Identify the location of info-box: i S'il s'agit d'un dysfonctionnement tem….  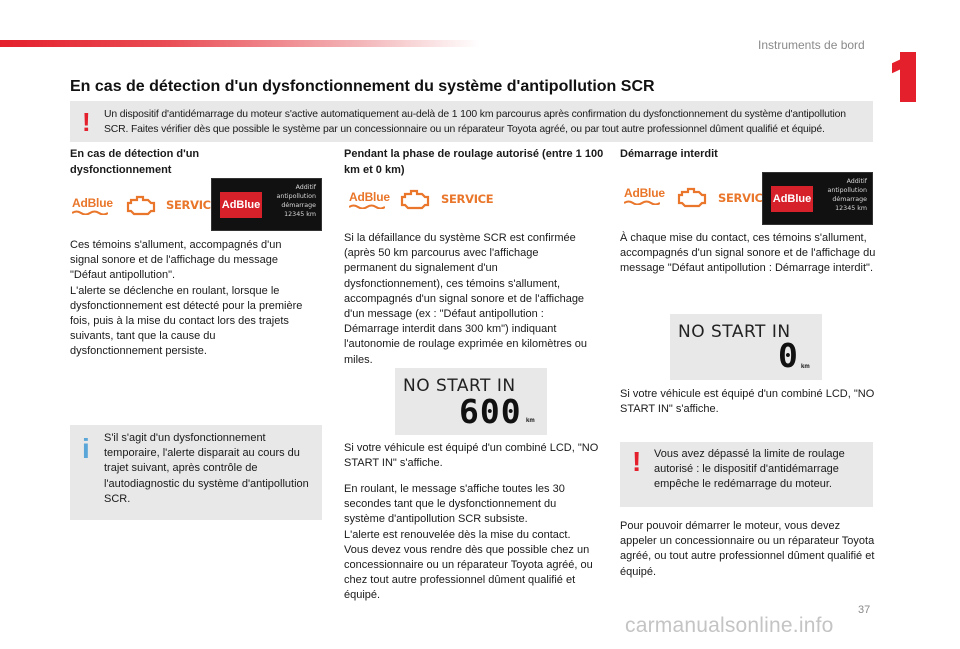
(196, 472).